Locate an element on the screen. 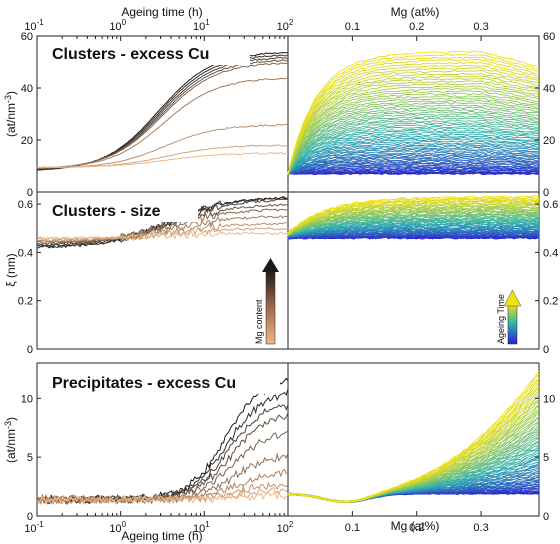  ageing-time-arrowhead is located at coordinates (512, 298).